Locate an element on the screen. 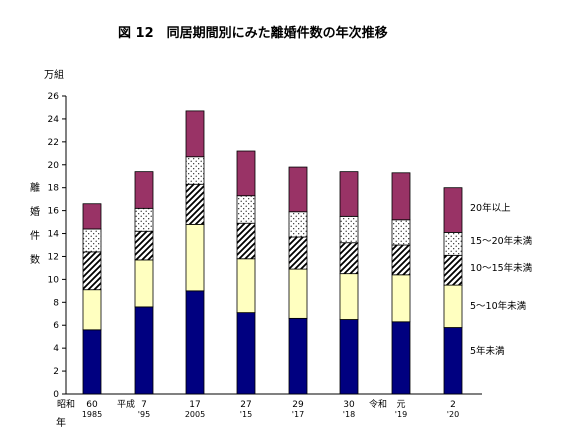  x-tick-label: 60 is located at coordinates (92, 405).